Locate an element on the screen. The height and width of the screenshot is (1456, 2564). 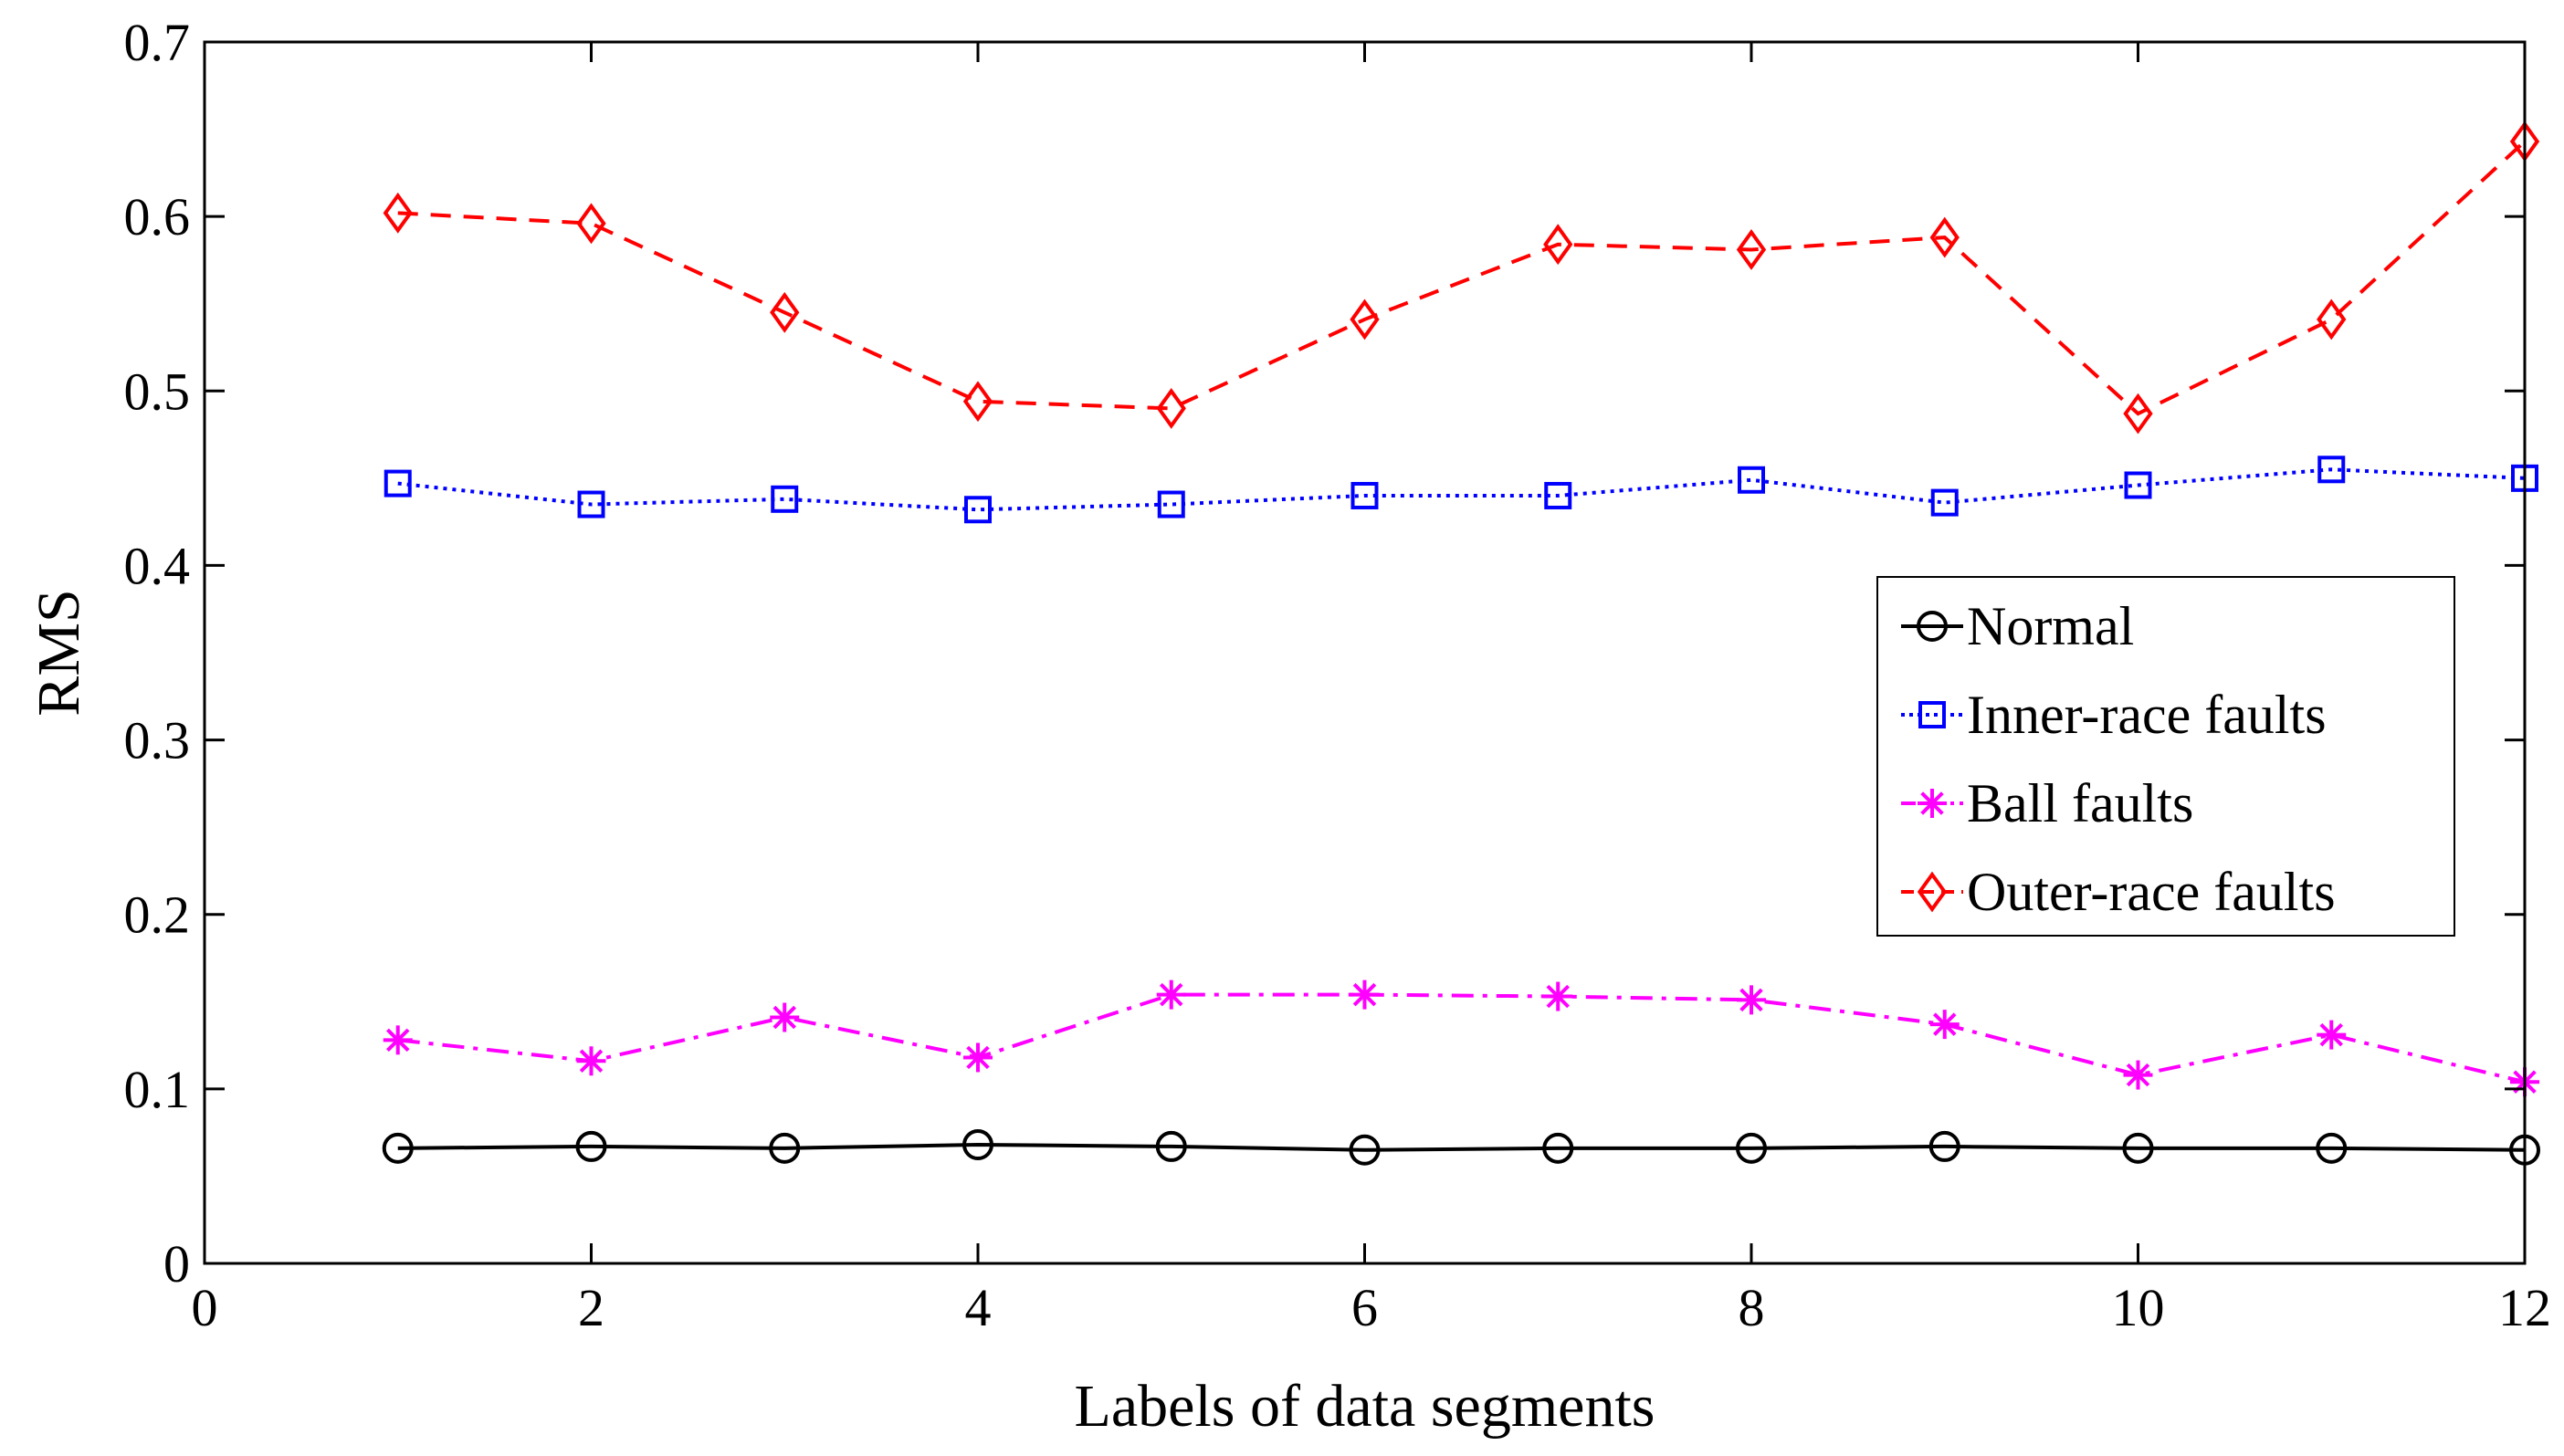
legend-box is located at coordinates (2166, 756).